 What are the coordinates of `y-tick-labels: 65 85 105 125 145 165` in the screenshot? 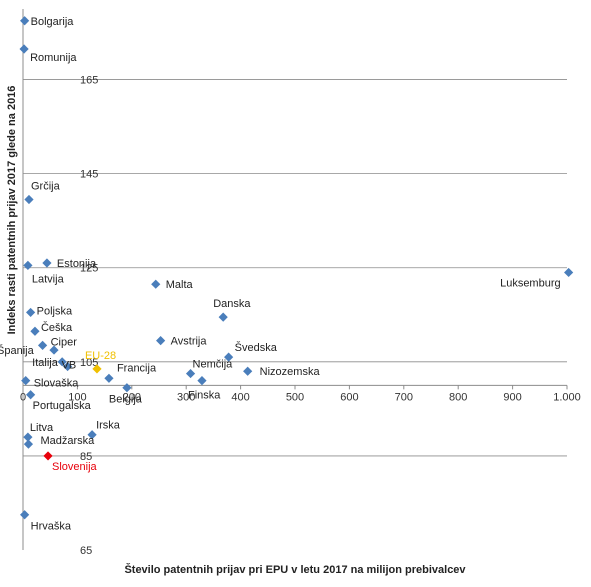 It's located at (89, 316).